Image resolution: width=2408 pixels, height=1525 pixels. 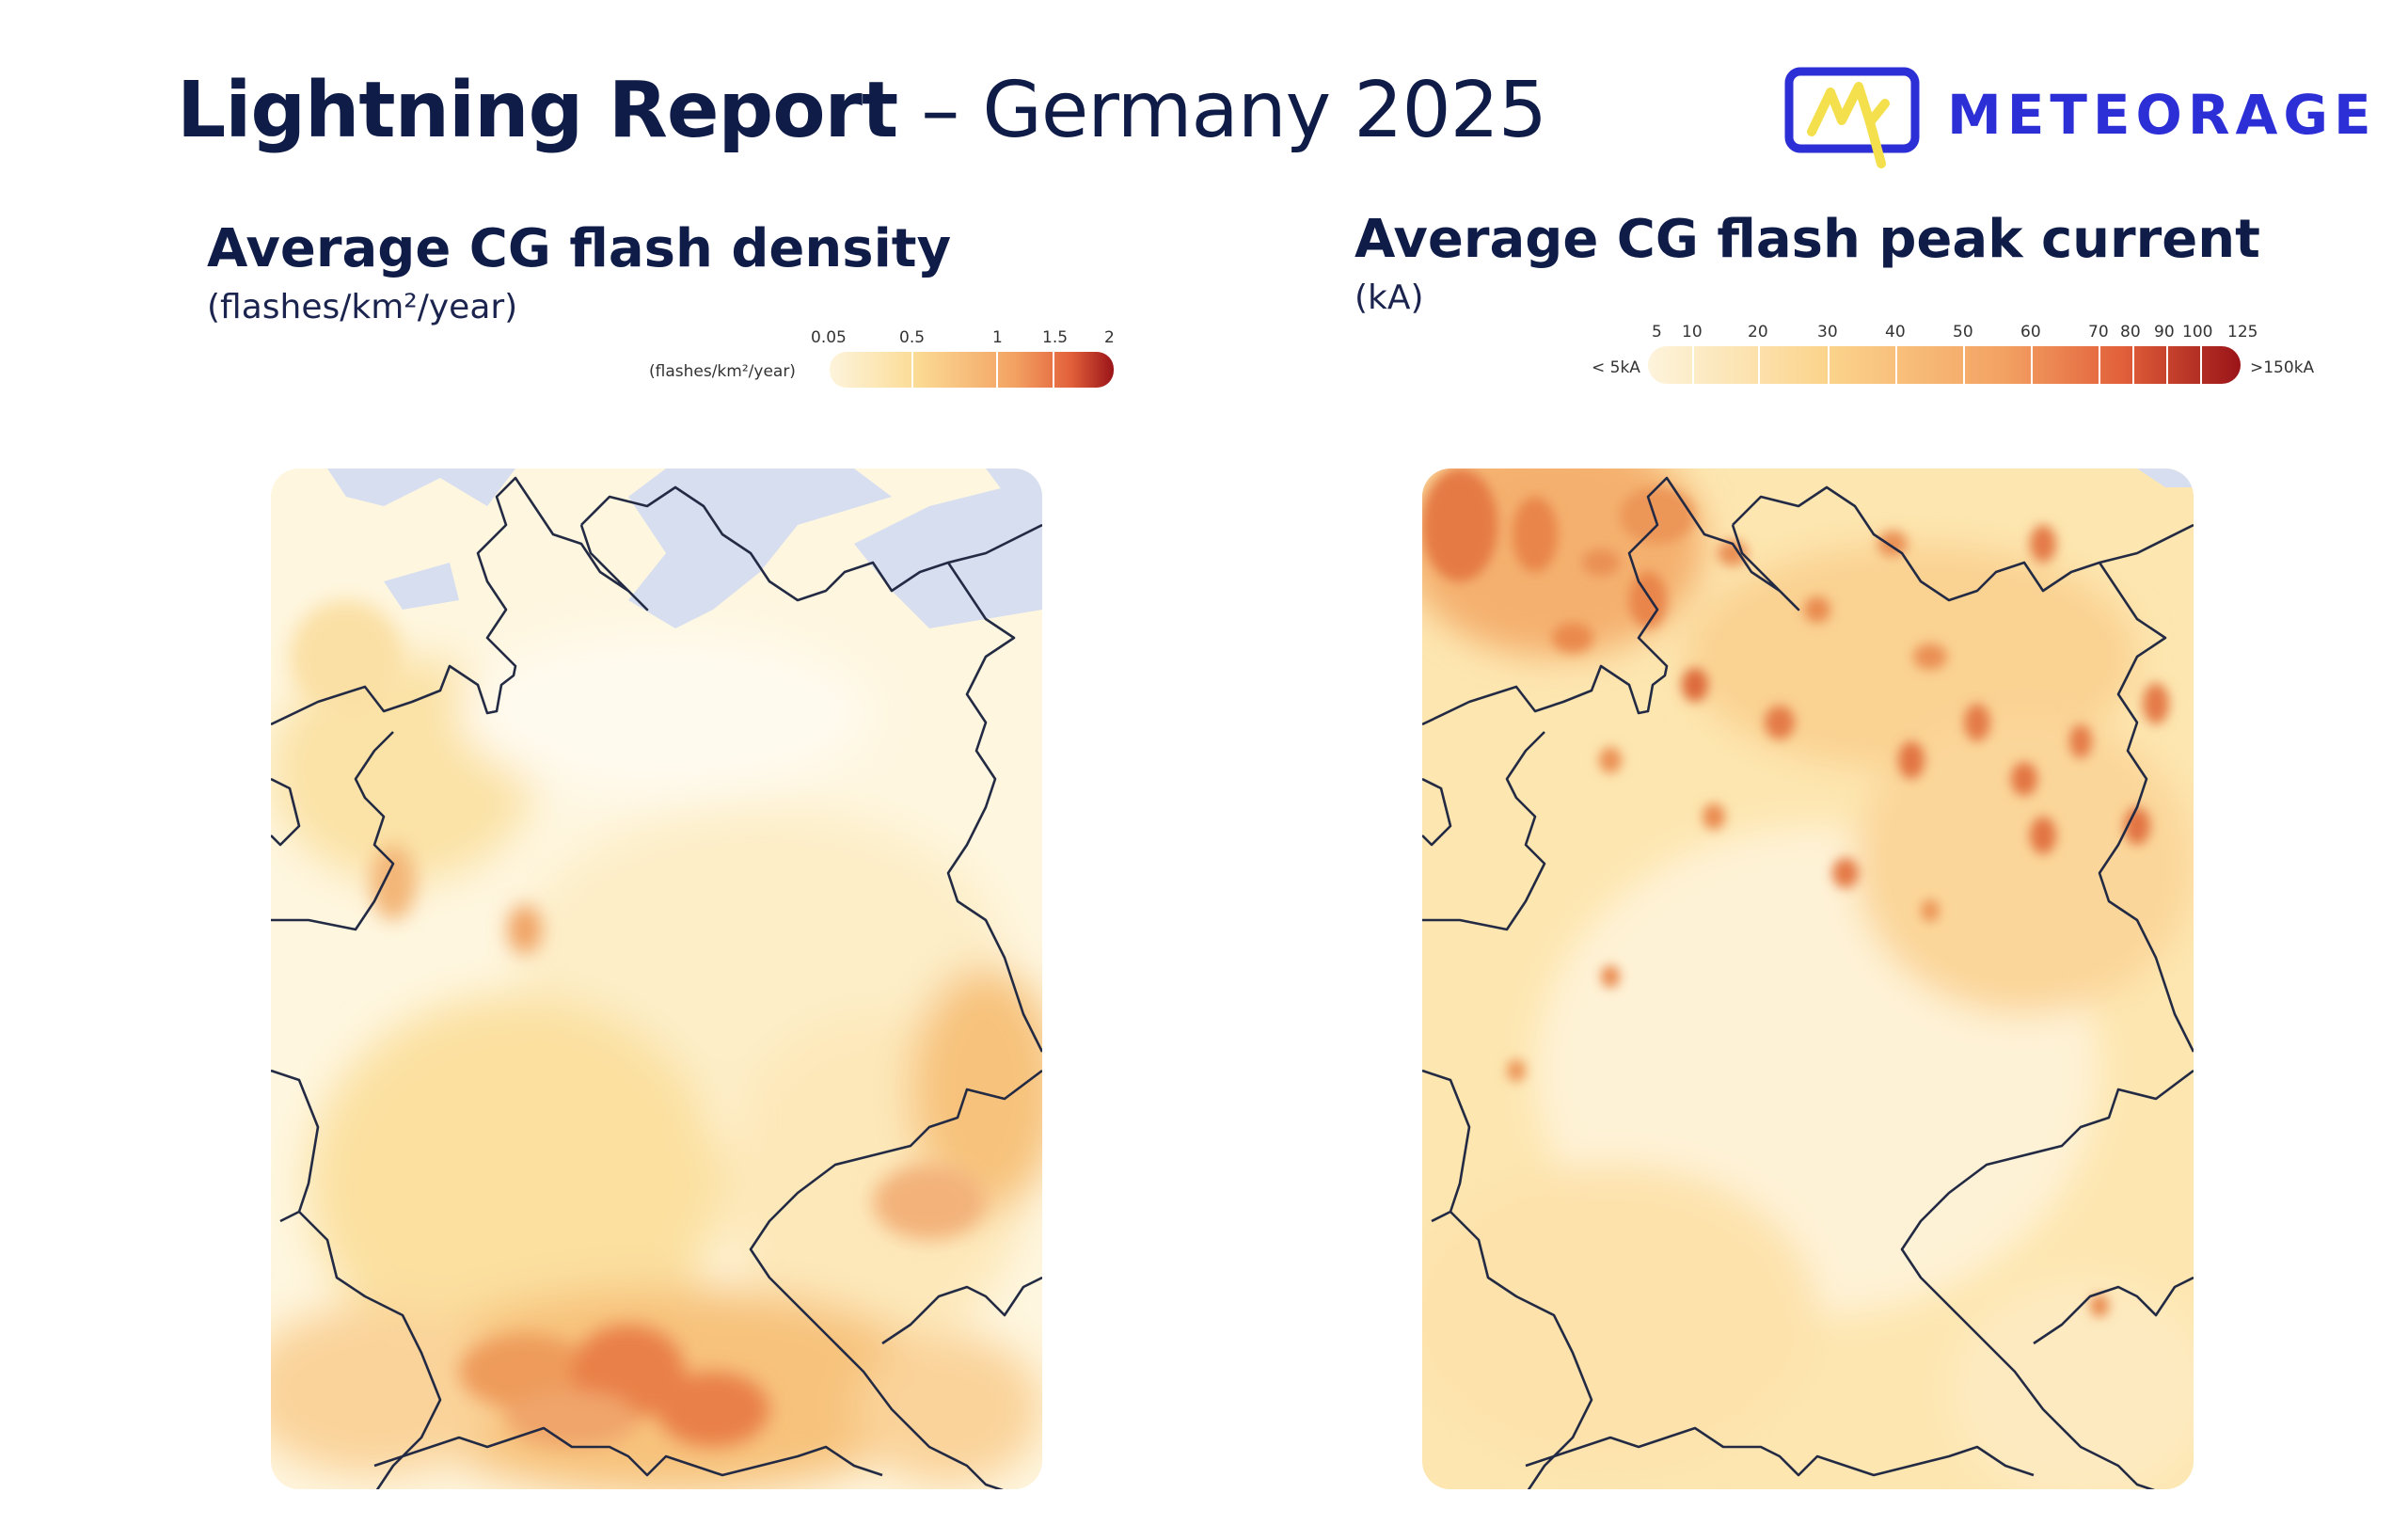 I want to click on report-title-sub: – Germany 2025, so click(x=1234, y=110).